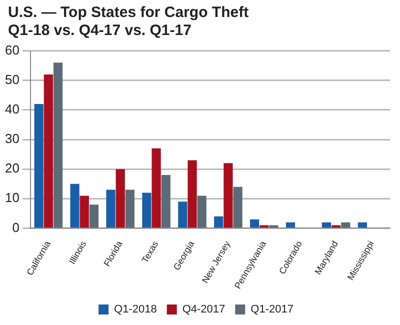  I want to click on y-tick-label: 40, so click(12, 109).